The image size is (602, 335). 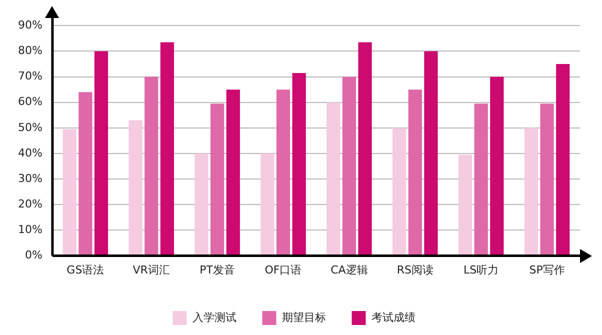 What do you see at coordinates (217, 269) in the screenshot?
I see `x-tick-label: PT发音` at bounding box center [217, 269].